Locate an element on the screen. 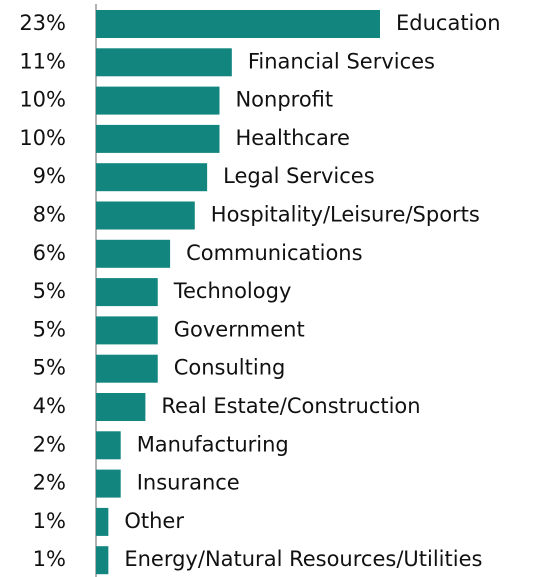 This screenshot has height=577, width=560. value-label: 11% is located at coordinates (42, 61).